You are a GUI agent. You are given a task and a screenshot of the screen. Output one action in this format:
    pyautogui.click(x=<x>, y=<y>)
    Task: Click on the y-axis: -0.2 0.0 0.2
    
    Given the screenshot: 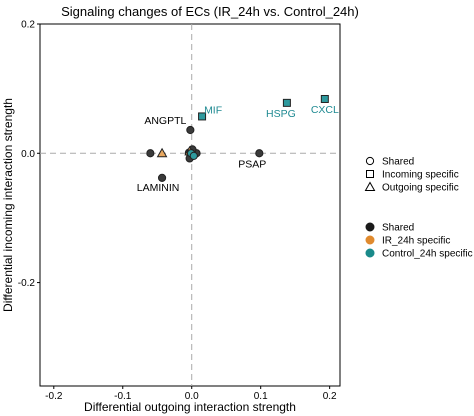 What is the action you would take?
    pyautogui.click(x=29, y=154)
    